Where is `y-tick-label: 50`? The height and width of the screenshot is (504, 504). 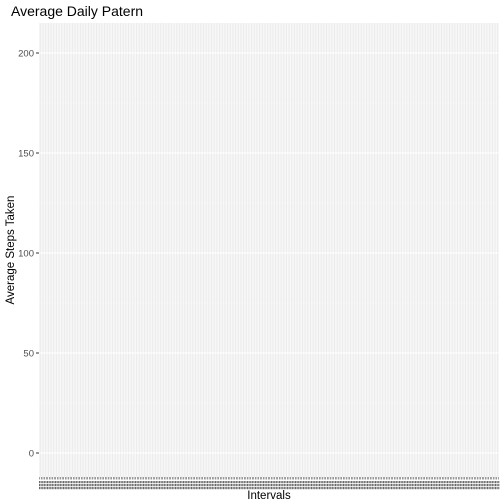
y-tick-label: 50 is located at coordinates (28, 353).